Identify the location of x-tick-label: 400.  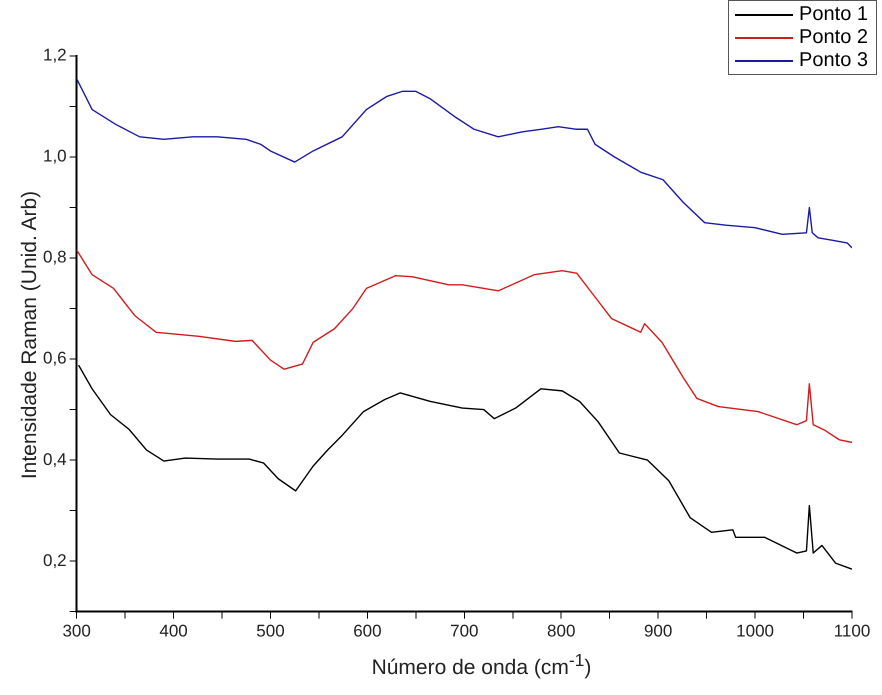
(173, 630).